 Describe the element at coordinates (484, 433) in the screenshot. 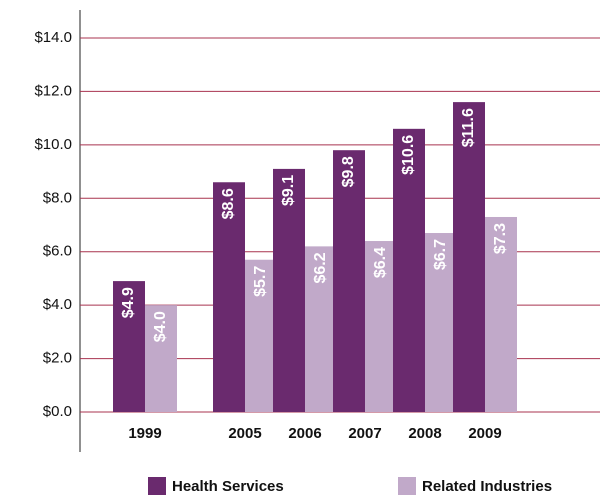

I see `x-tick-label: 2009` at that location.